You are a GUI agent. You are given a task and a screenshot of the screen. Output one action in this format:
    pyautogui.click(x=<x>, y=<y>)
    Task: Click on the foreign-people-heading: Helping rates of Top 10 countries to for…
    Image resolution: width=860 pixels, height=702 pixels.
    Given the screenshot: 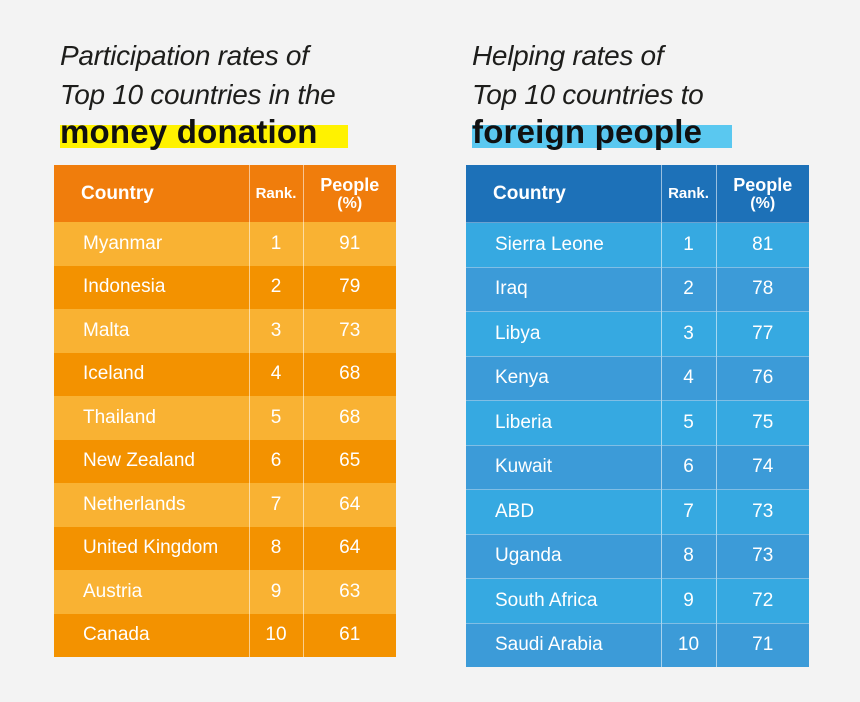 What is the action you would take?
    pyautogui.click(x=666, y=92)
    